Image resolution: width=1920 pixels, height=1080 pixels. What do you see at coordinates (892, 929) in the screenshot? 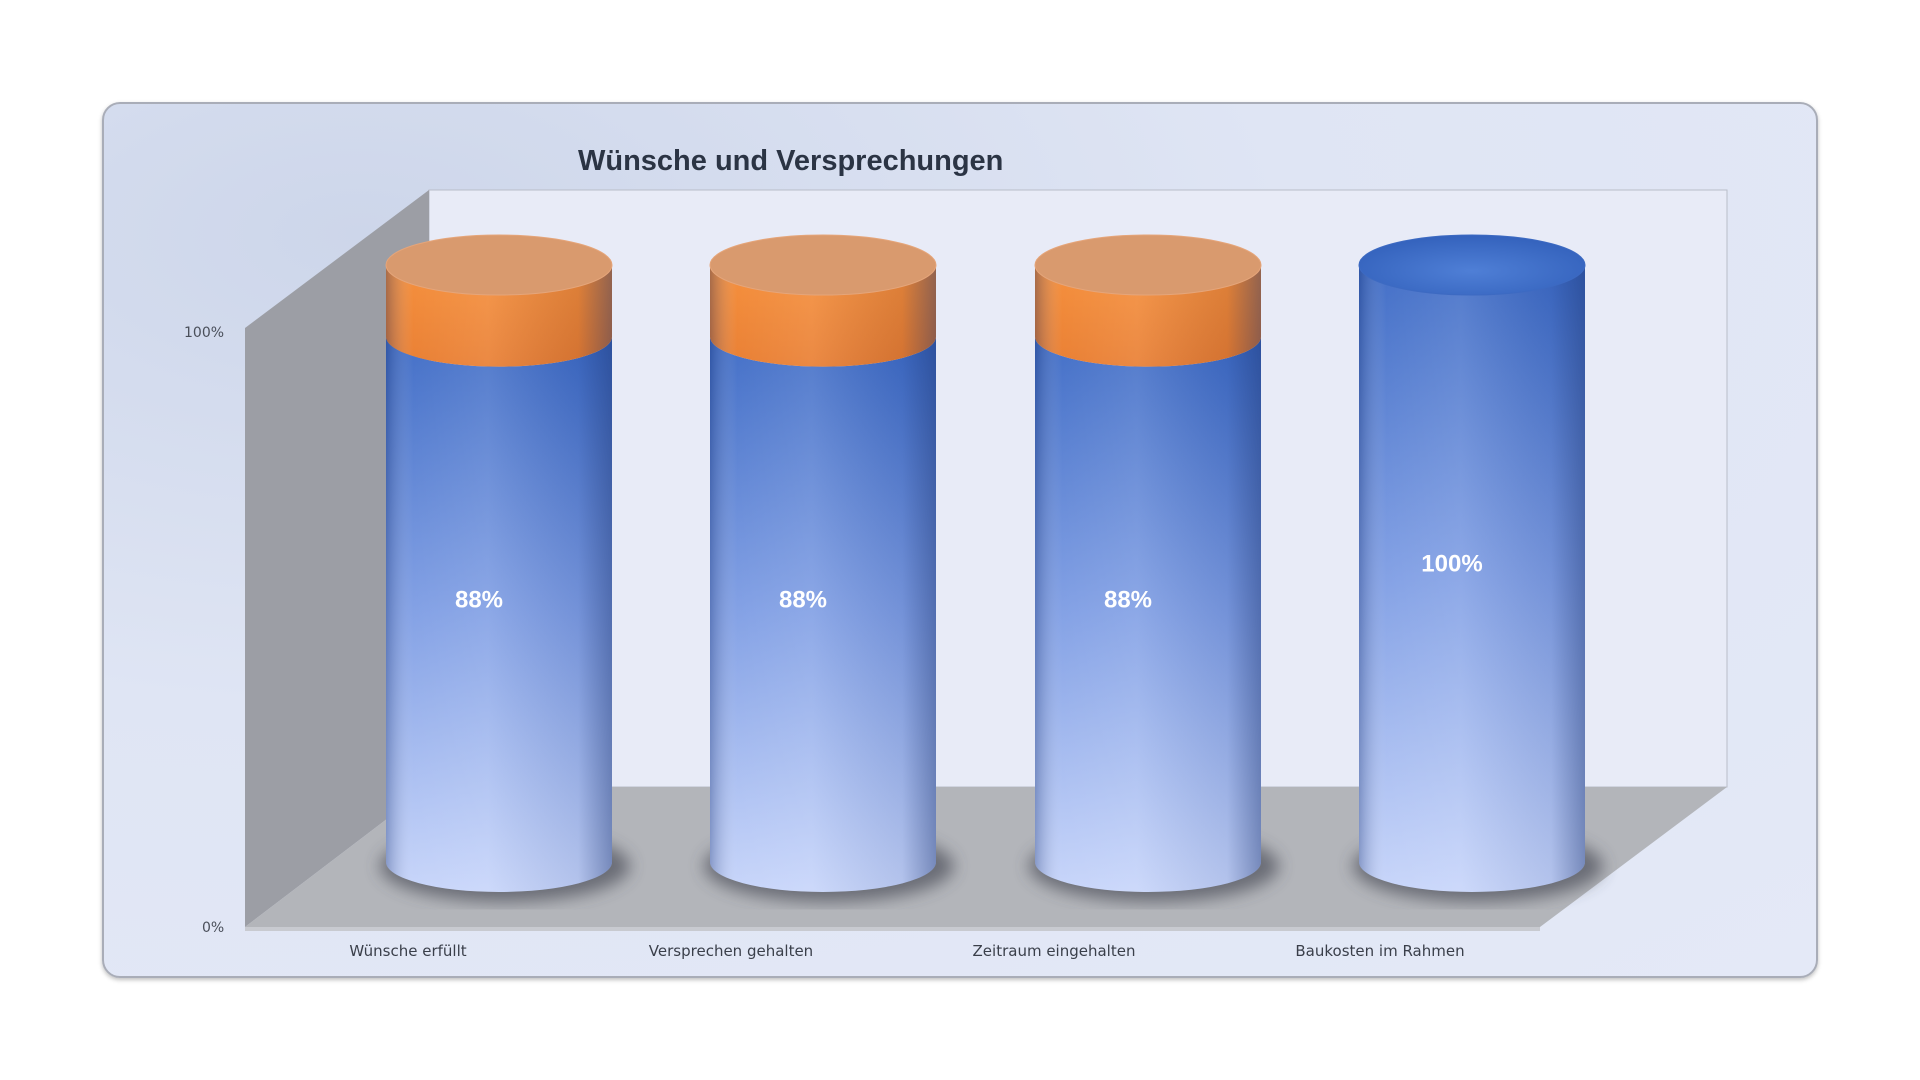
I see `floor-edge` at bounding box center [892, 929].